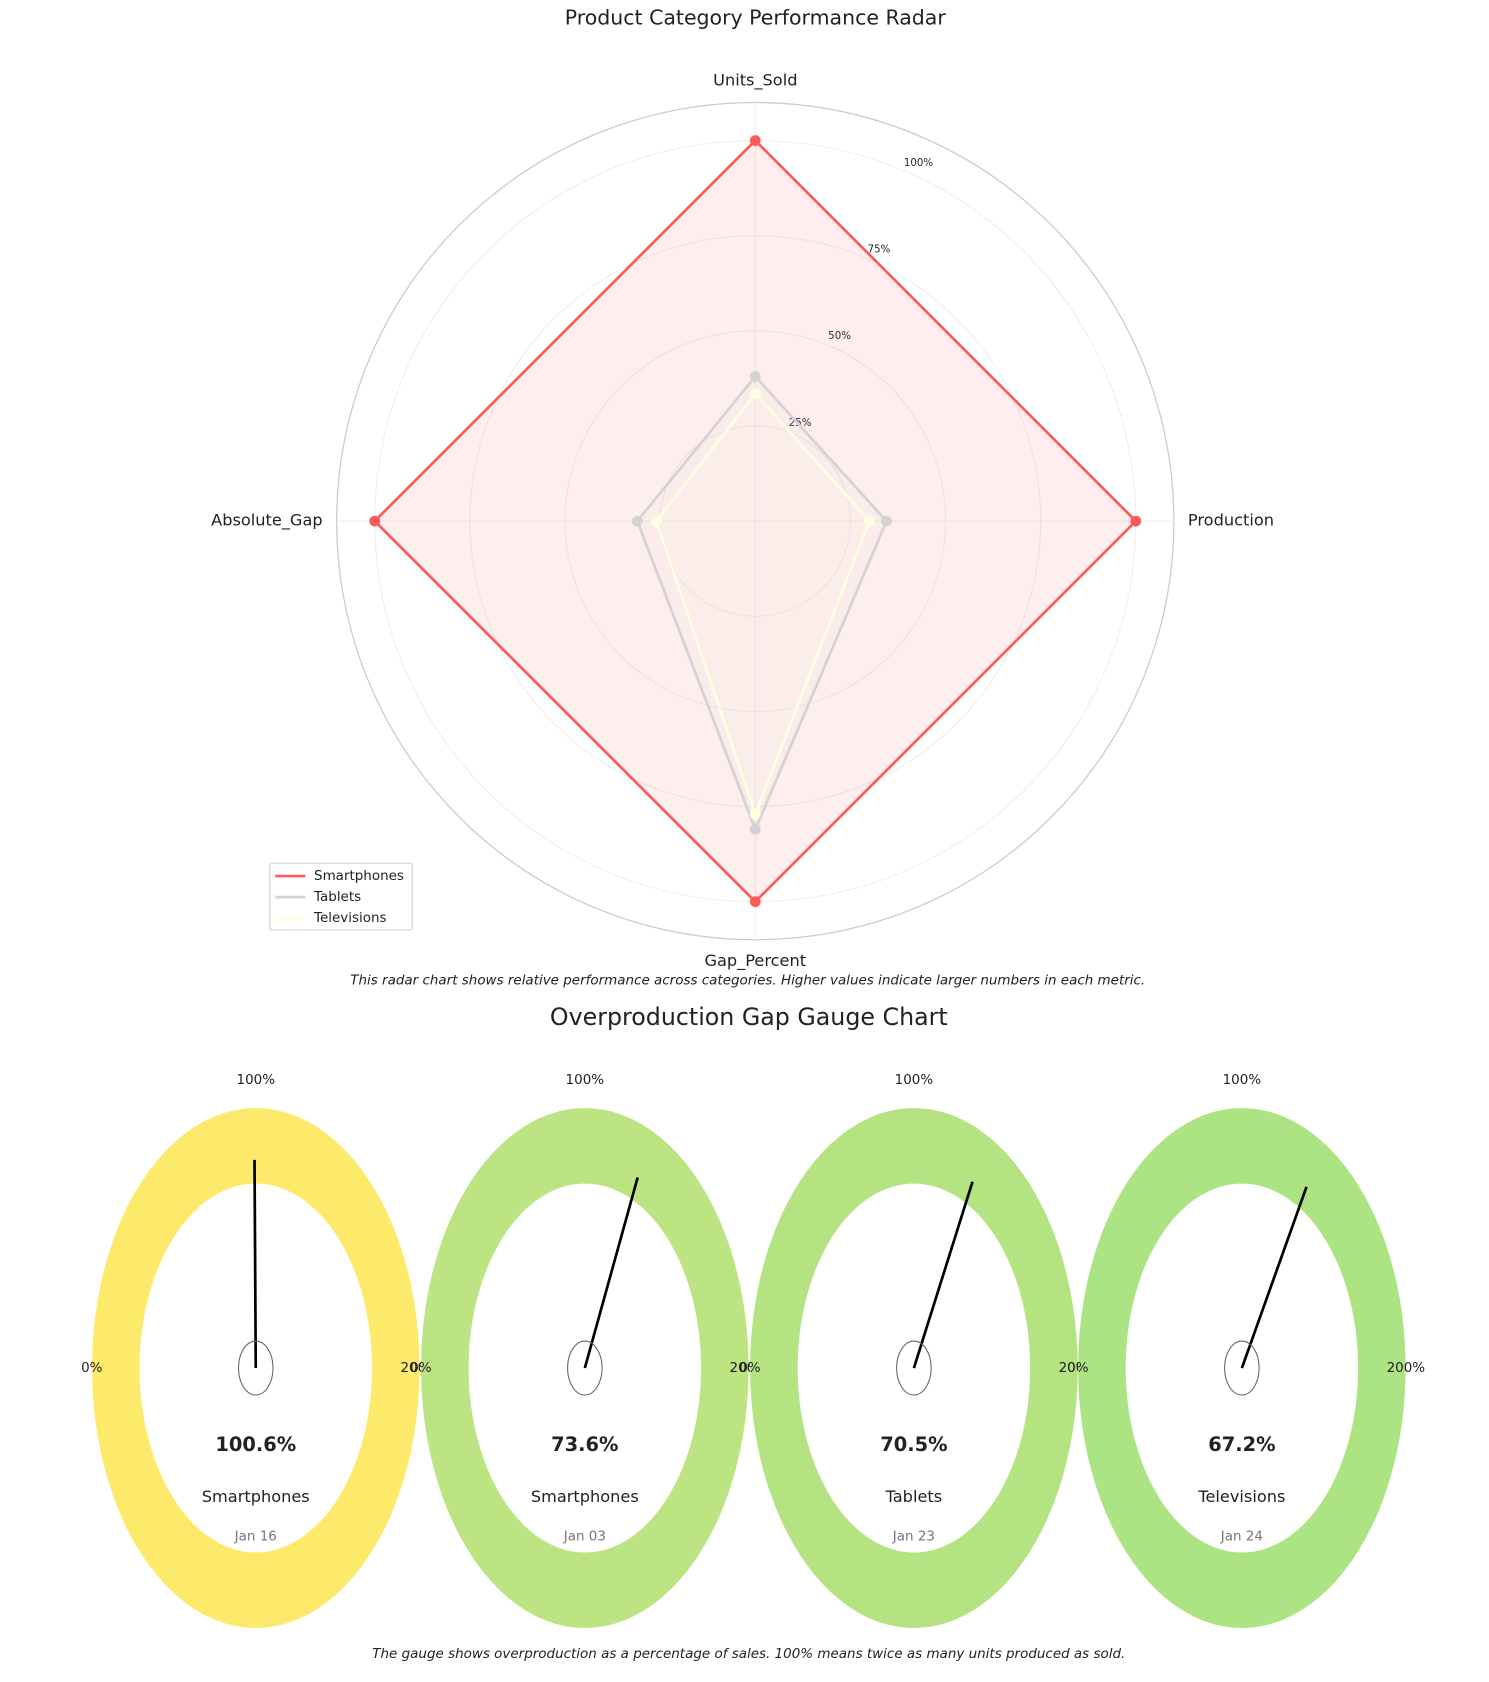 This screenshot has height=1682, width=1489. What do you see at coordinates (755, 961) in the screenshot?
I see `axis-label: Gap_Percent` at bounding box center [755, 961].